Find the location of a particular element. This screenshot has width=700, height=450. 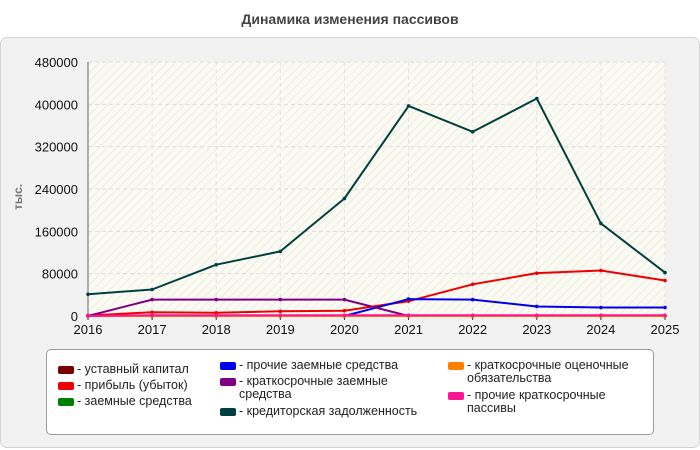

legend-item-short-term-borrowed: - краткосрочные заемные средства is located at coordinates (315, 388).